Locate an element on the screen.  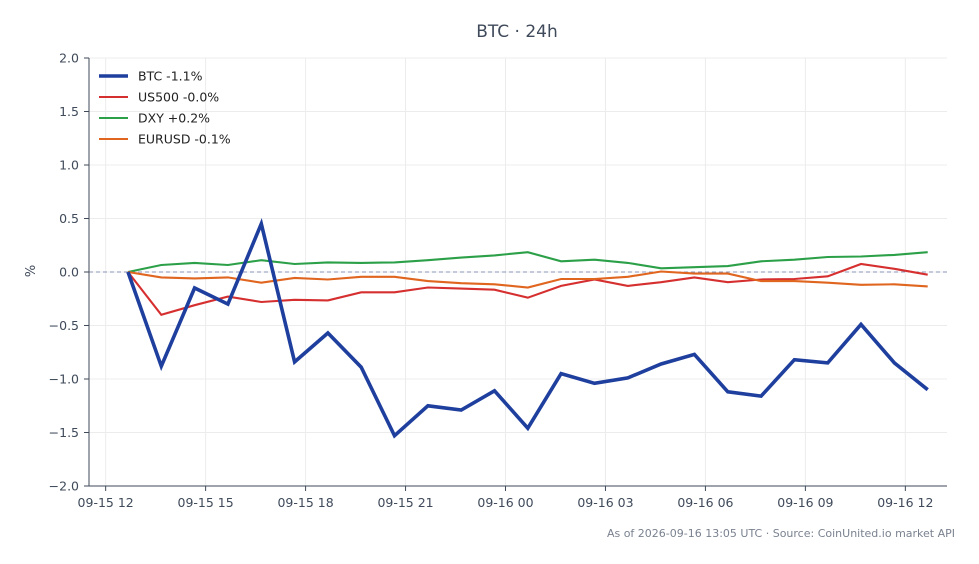
legend-label-us500: US500 -0.0% is located at coordinates (178, 97).